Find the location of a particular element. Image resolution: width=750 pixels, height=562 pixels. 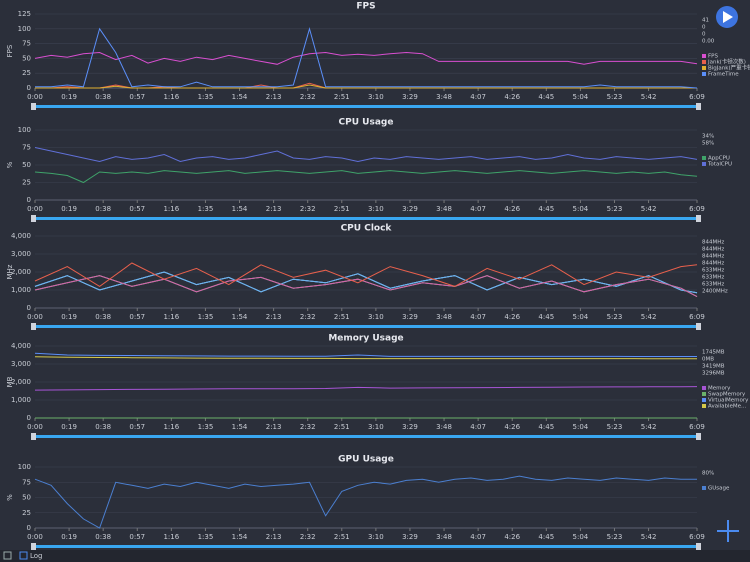

y-axis-label: FPS is located at coordinates (10, 50).